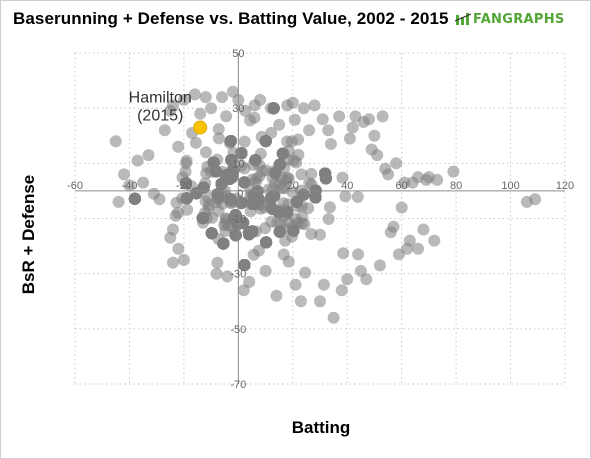  I want to click on y-axis-title: BsR + Defense, so click(28, 235).